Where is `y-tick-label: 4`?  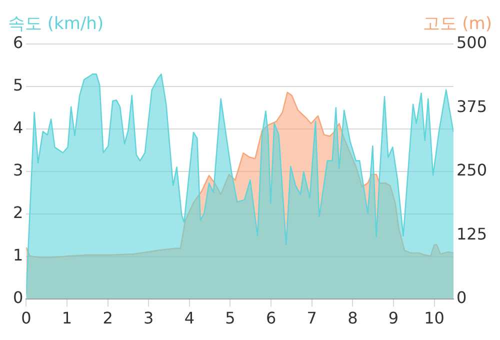
y-tick-label: 4 is located at coordinates (18, 128).